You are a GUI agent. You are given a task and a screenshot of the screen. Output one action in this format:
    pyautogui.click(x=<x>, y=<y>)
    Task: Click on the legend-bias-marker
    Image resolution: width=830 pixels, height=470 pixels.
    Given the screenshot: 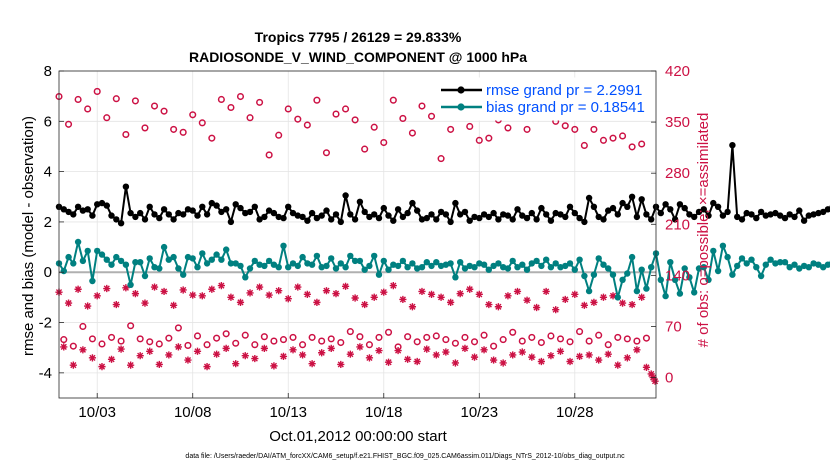 What is the action you would take?
    pyautogui.click(x=461, y=107)
    